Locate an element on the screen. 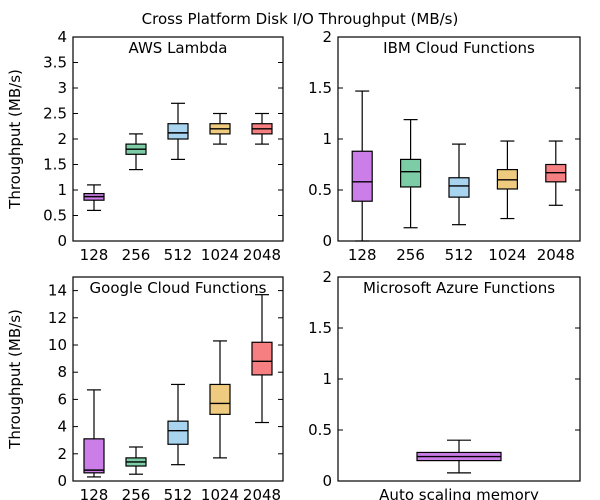  y-tick-label: 14 is located at coordinates (57, 291).